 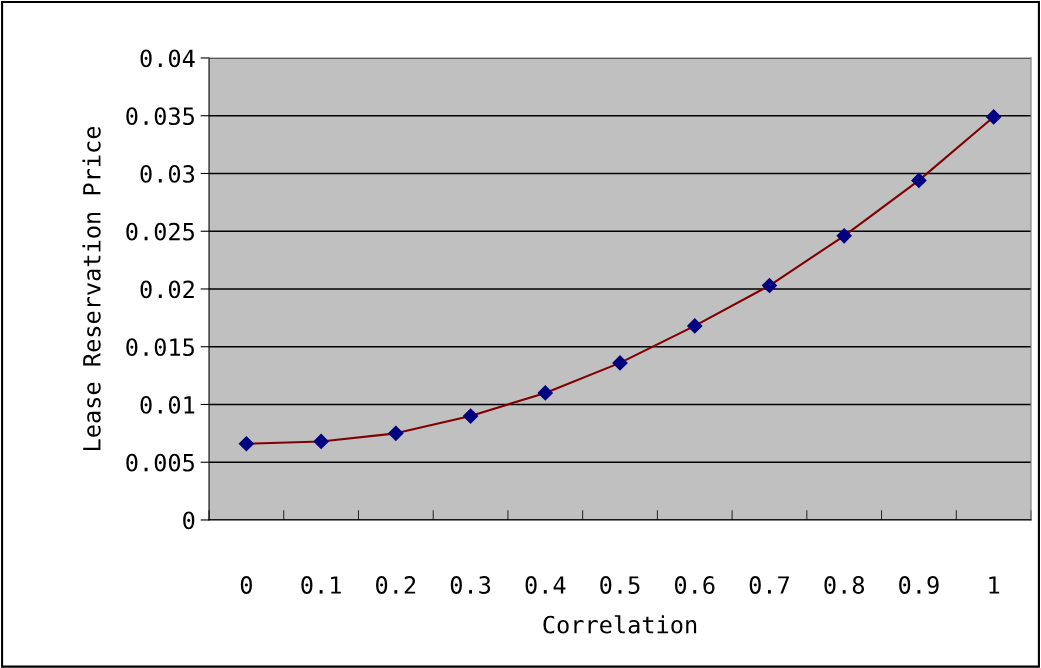 I want to click on y-tick-label: 0.04, so click(x=167, y=58).